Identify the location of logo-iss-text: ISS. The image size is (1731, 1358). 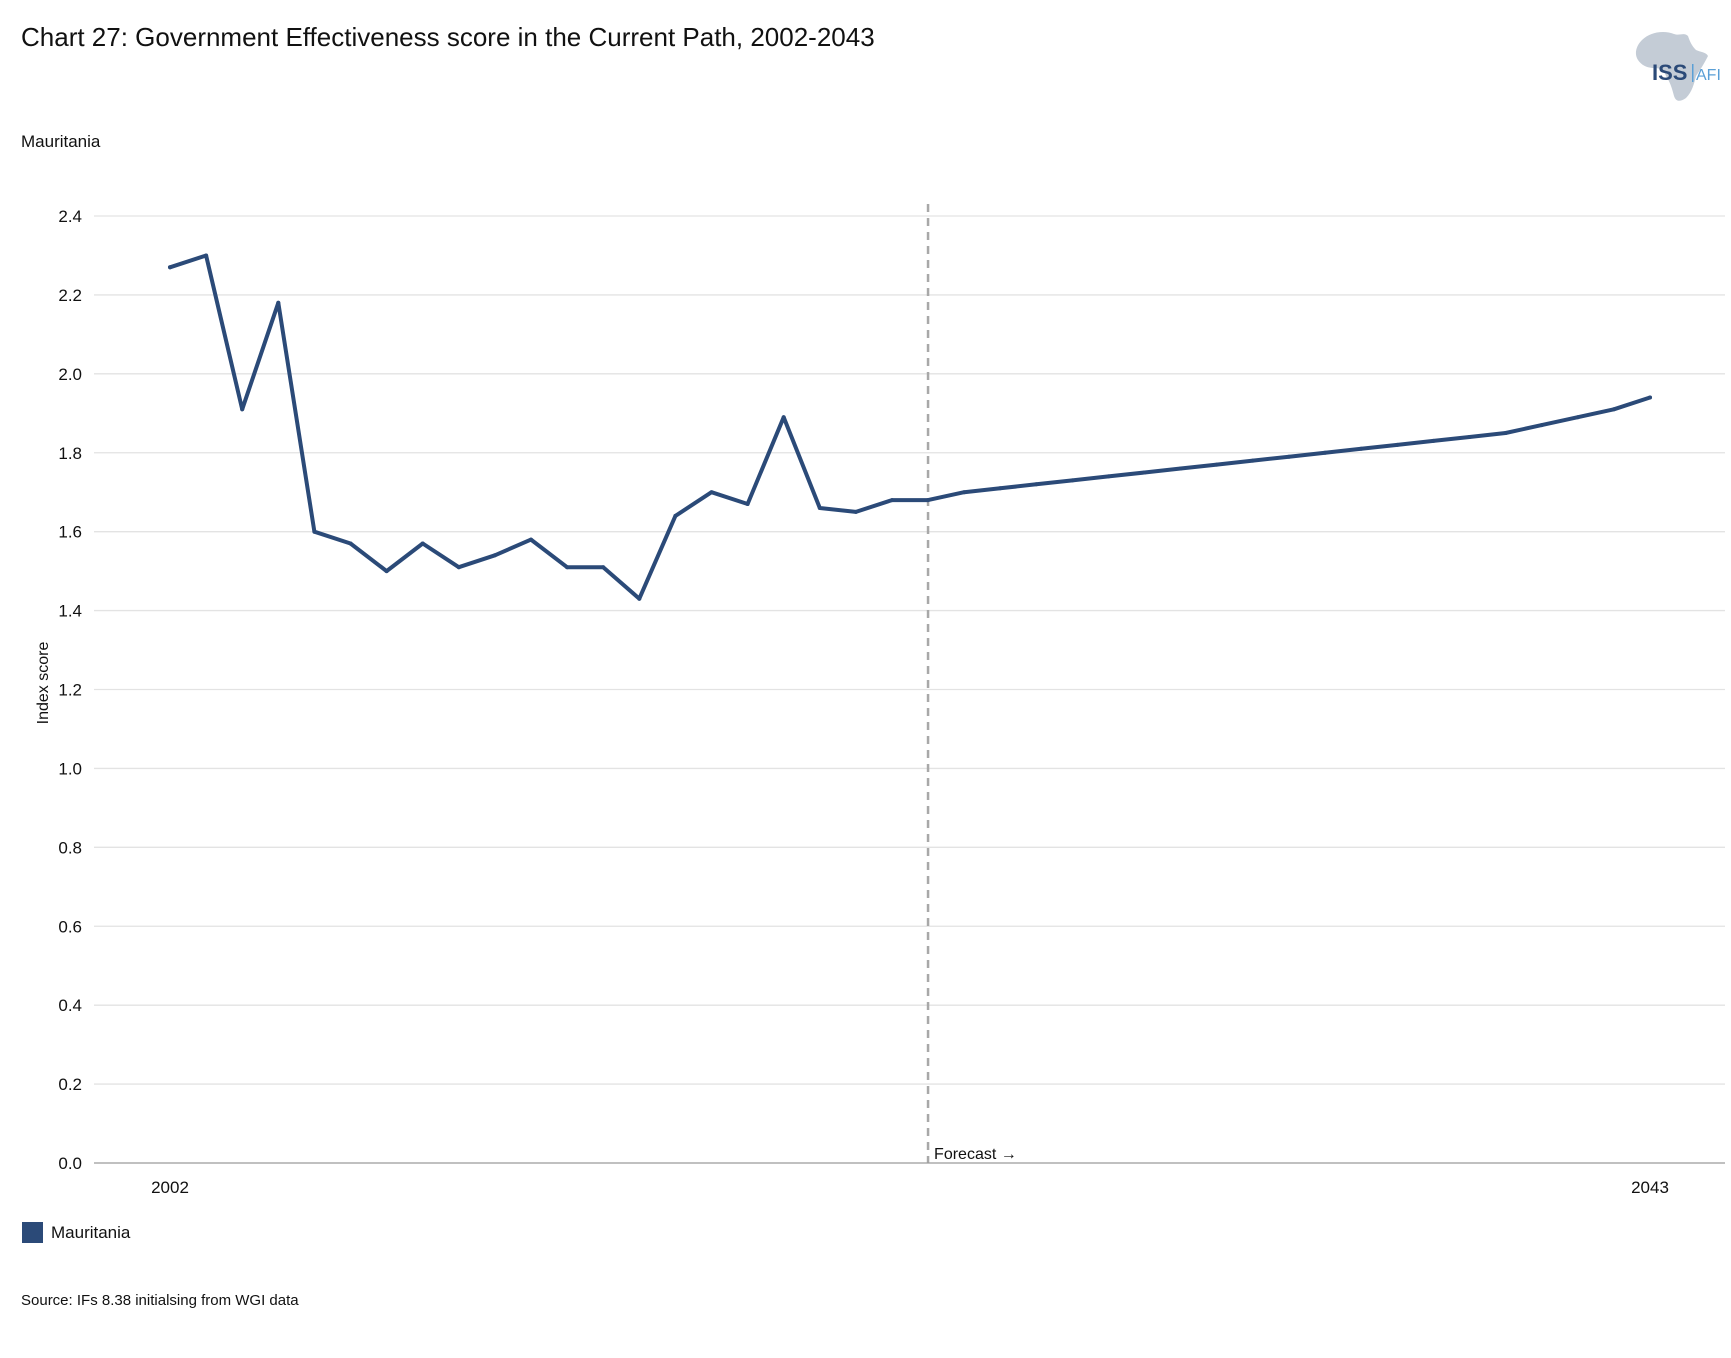
(1669, 72).